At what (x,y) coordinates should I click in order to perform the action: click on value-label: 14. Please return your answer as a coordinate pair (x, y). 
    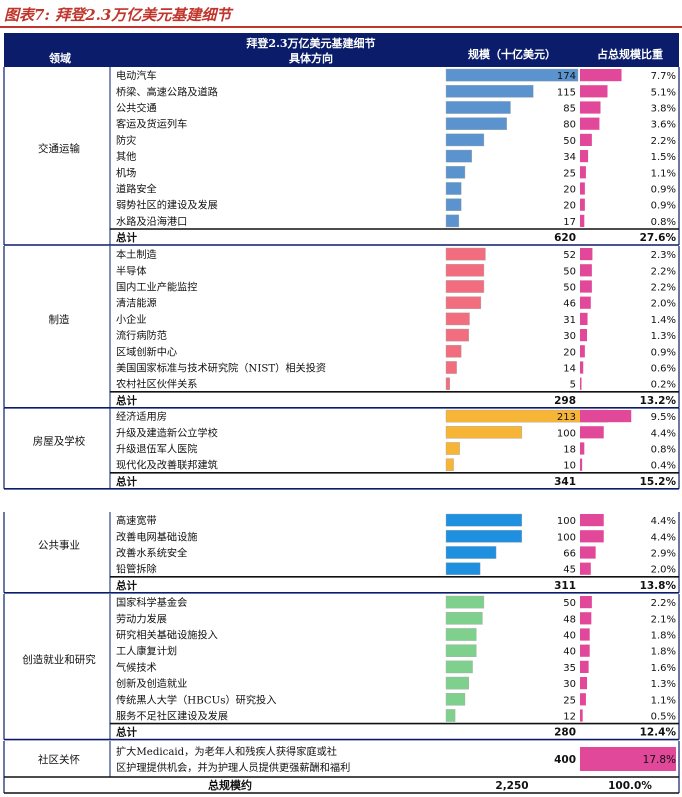
    Looking at the image, I should click on (569, 369).